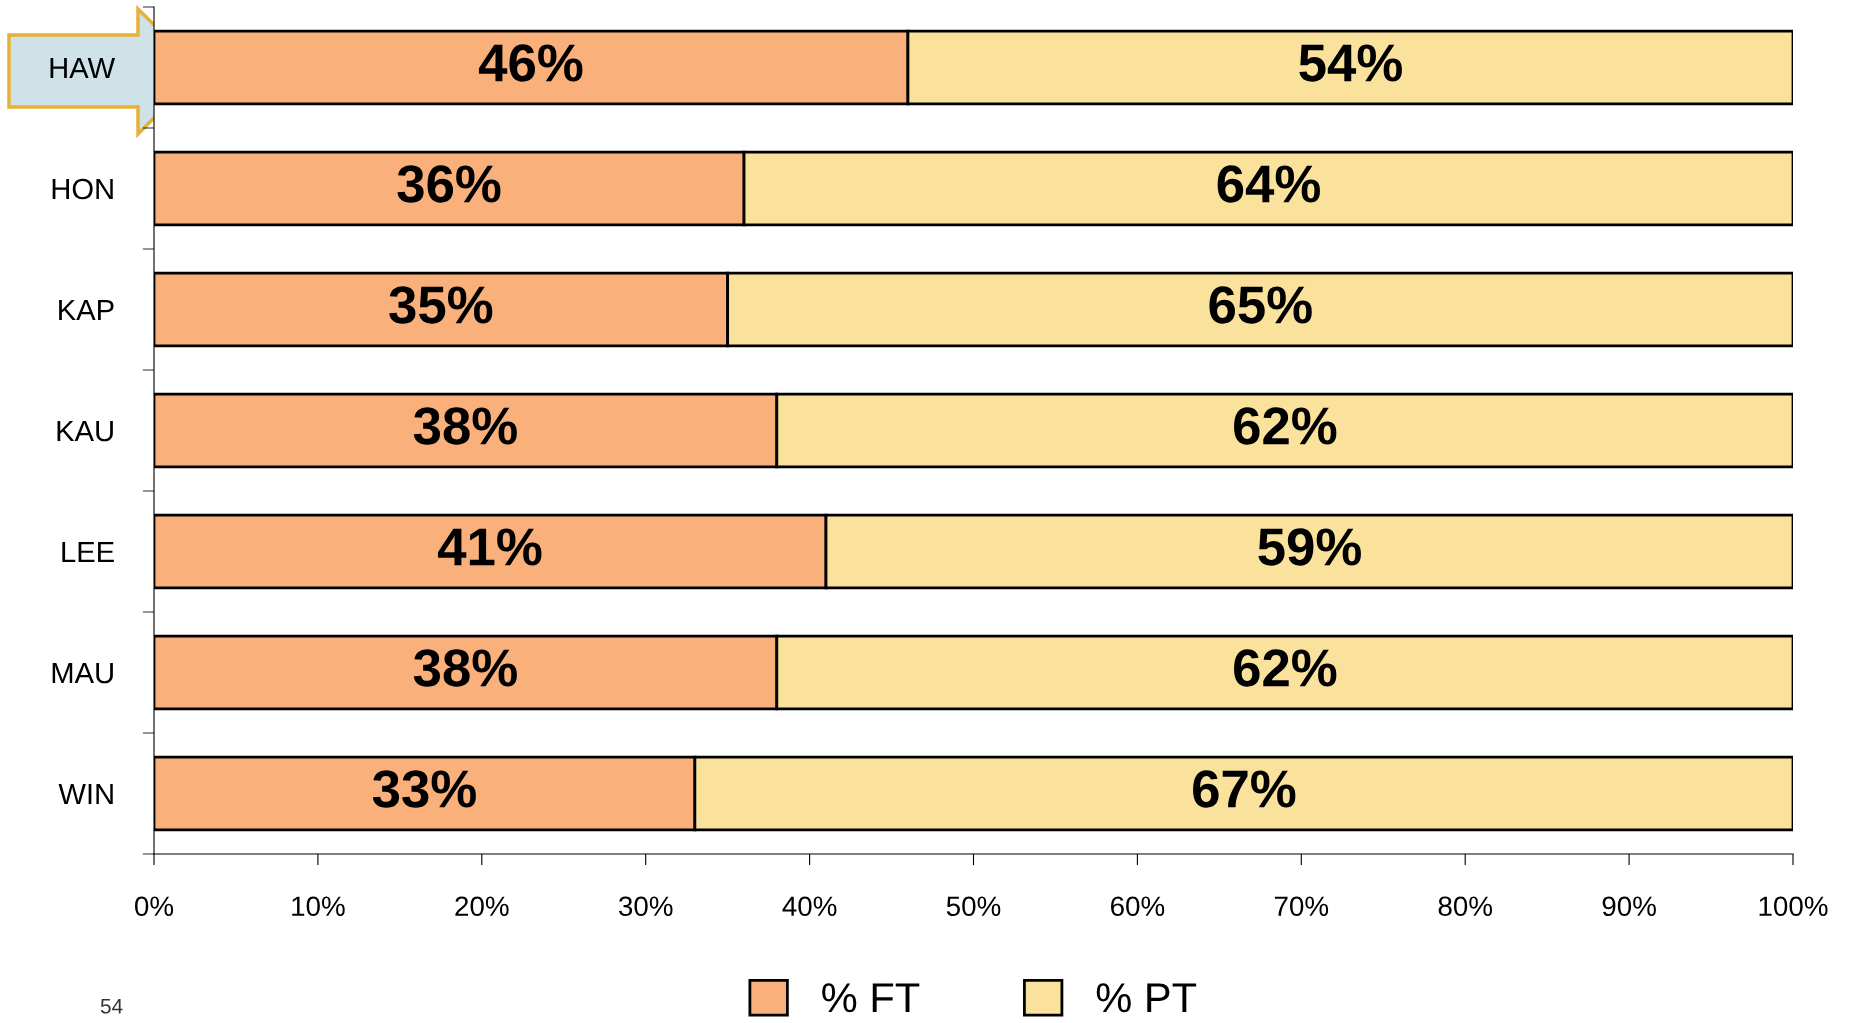  Describe the element at coordinates (645, 906) in the screenshot. I see `x-tick-label: 30%` at that location.